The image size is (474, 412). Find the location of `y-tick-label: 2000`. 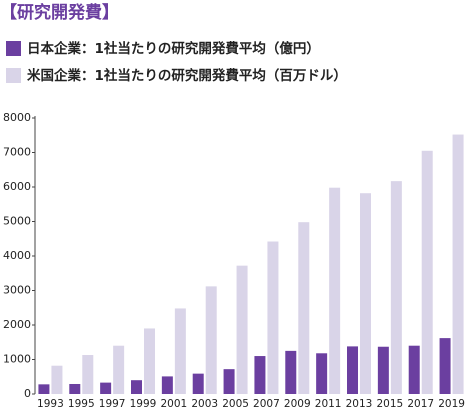

y-tick-label: 2000 is located at coordinates (17, 324).